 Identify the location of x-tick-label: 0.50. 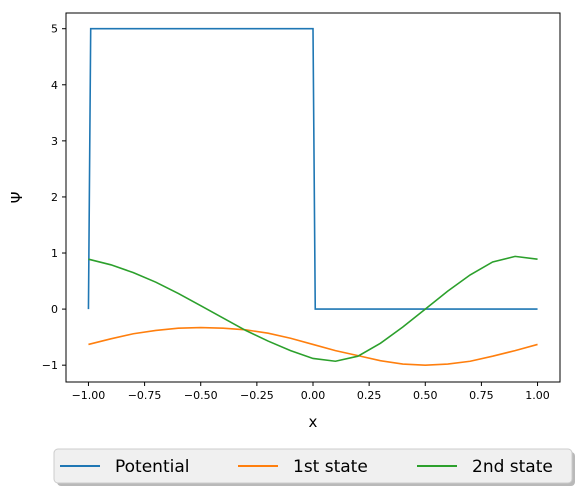
(425, 395).